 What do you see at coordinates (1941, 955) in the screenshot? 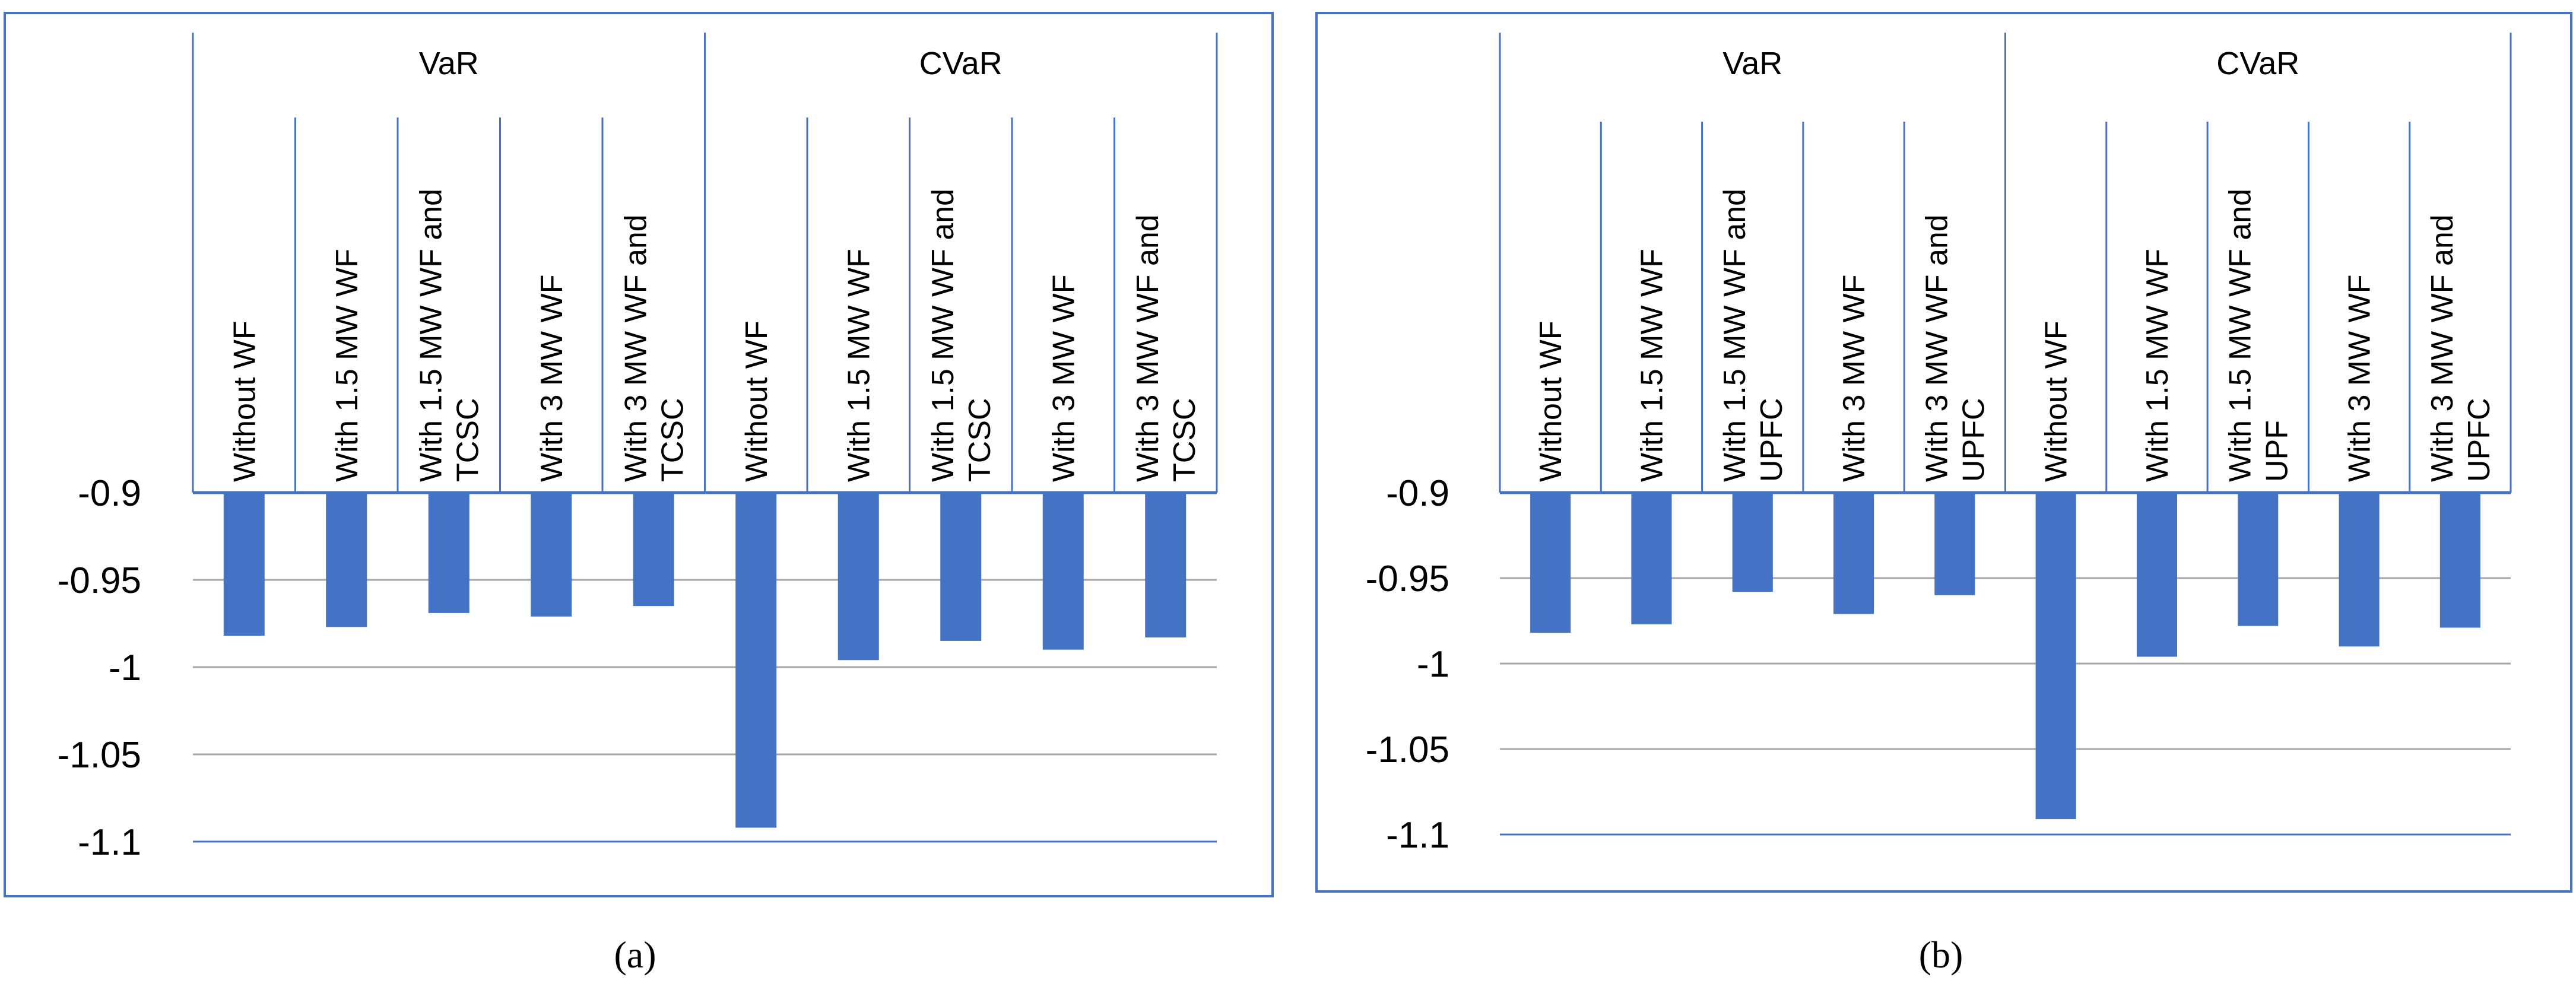
I see `caption-b: (b)` at bounding box center [1941, 955].